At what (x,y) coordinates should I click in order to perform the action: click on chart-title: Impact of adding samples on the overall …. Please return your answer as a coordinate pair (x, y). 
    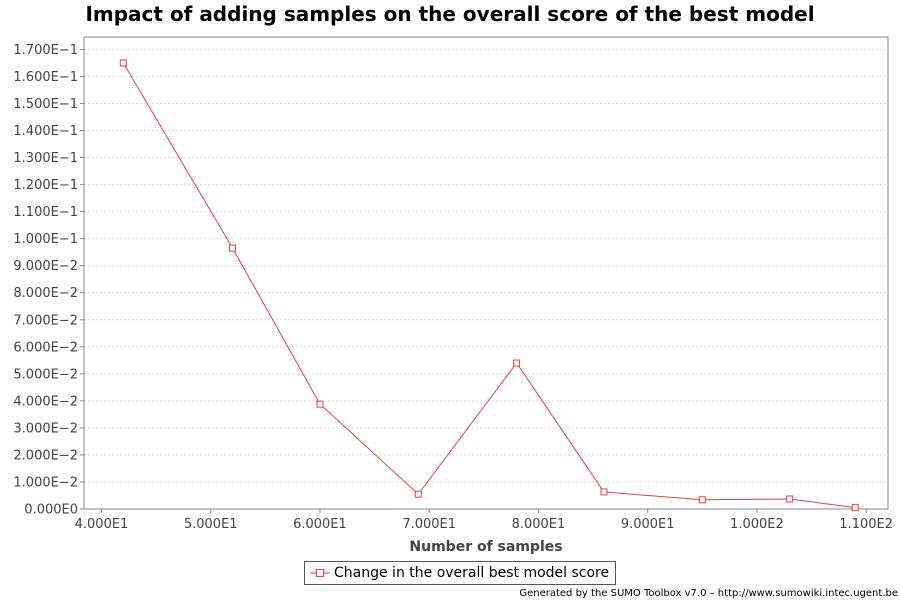
    Looking at the image, I should click on (450, 14).